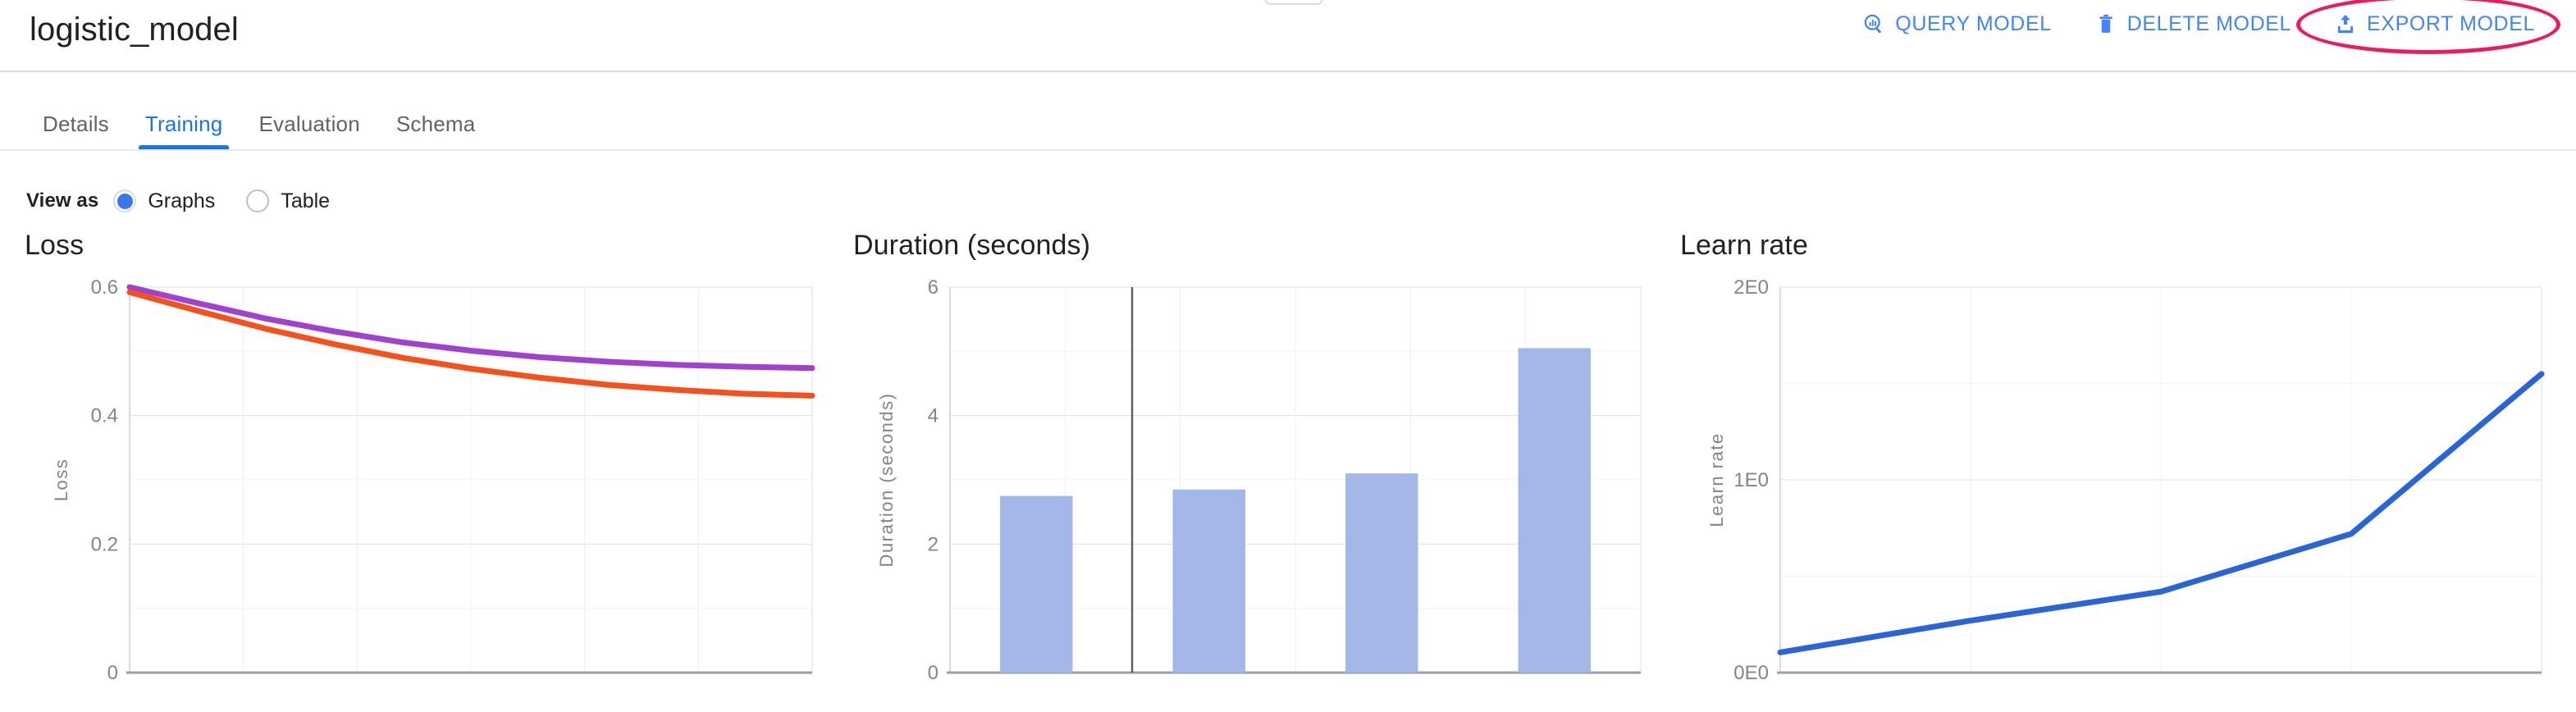  I want to click on query-model-button: QUERY MODEL, so click(1956, 24).